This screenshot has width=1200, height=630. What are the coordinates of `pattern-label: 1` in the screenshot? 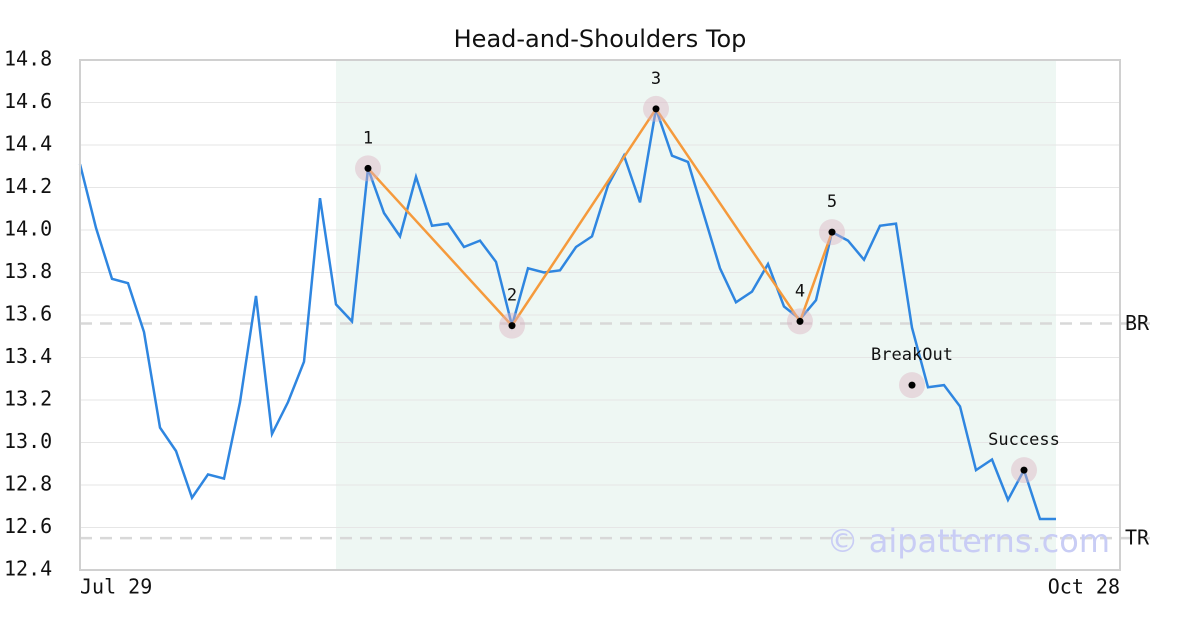 It's located at (368, 138).